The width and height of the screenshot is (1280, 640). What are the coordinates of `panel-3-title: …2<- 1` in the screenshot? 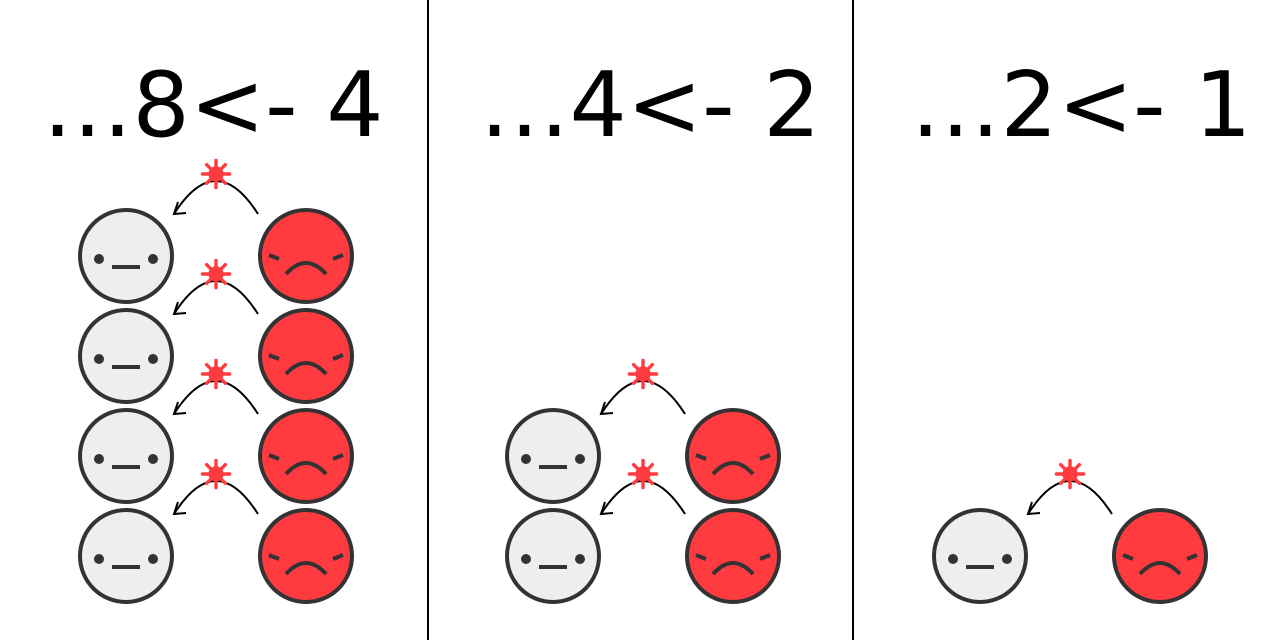 It's located at (1080, 105).